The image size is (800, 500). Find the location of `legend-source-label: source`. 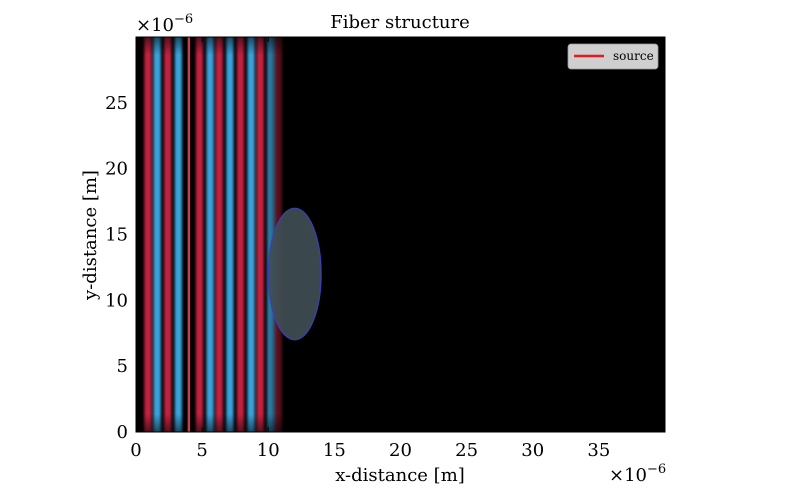

legend-source-label: source is located at coordinates (633, 56).